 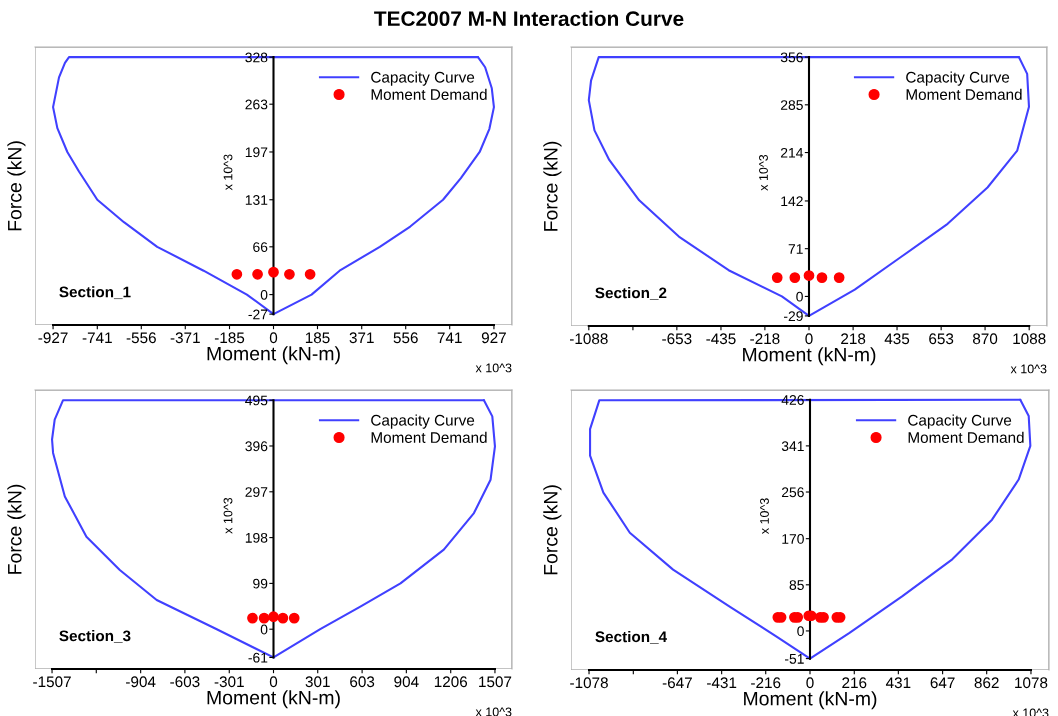 I want to click on x-tick-label: 603, so click(x=362, y=682).